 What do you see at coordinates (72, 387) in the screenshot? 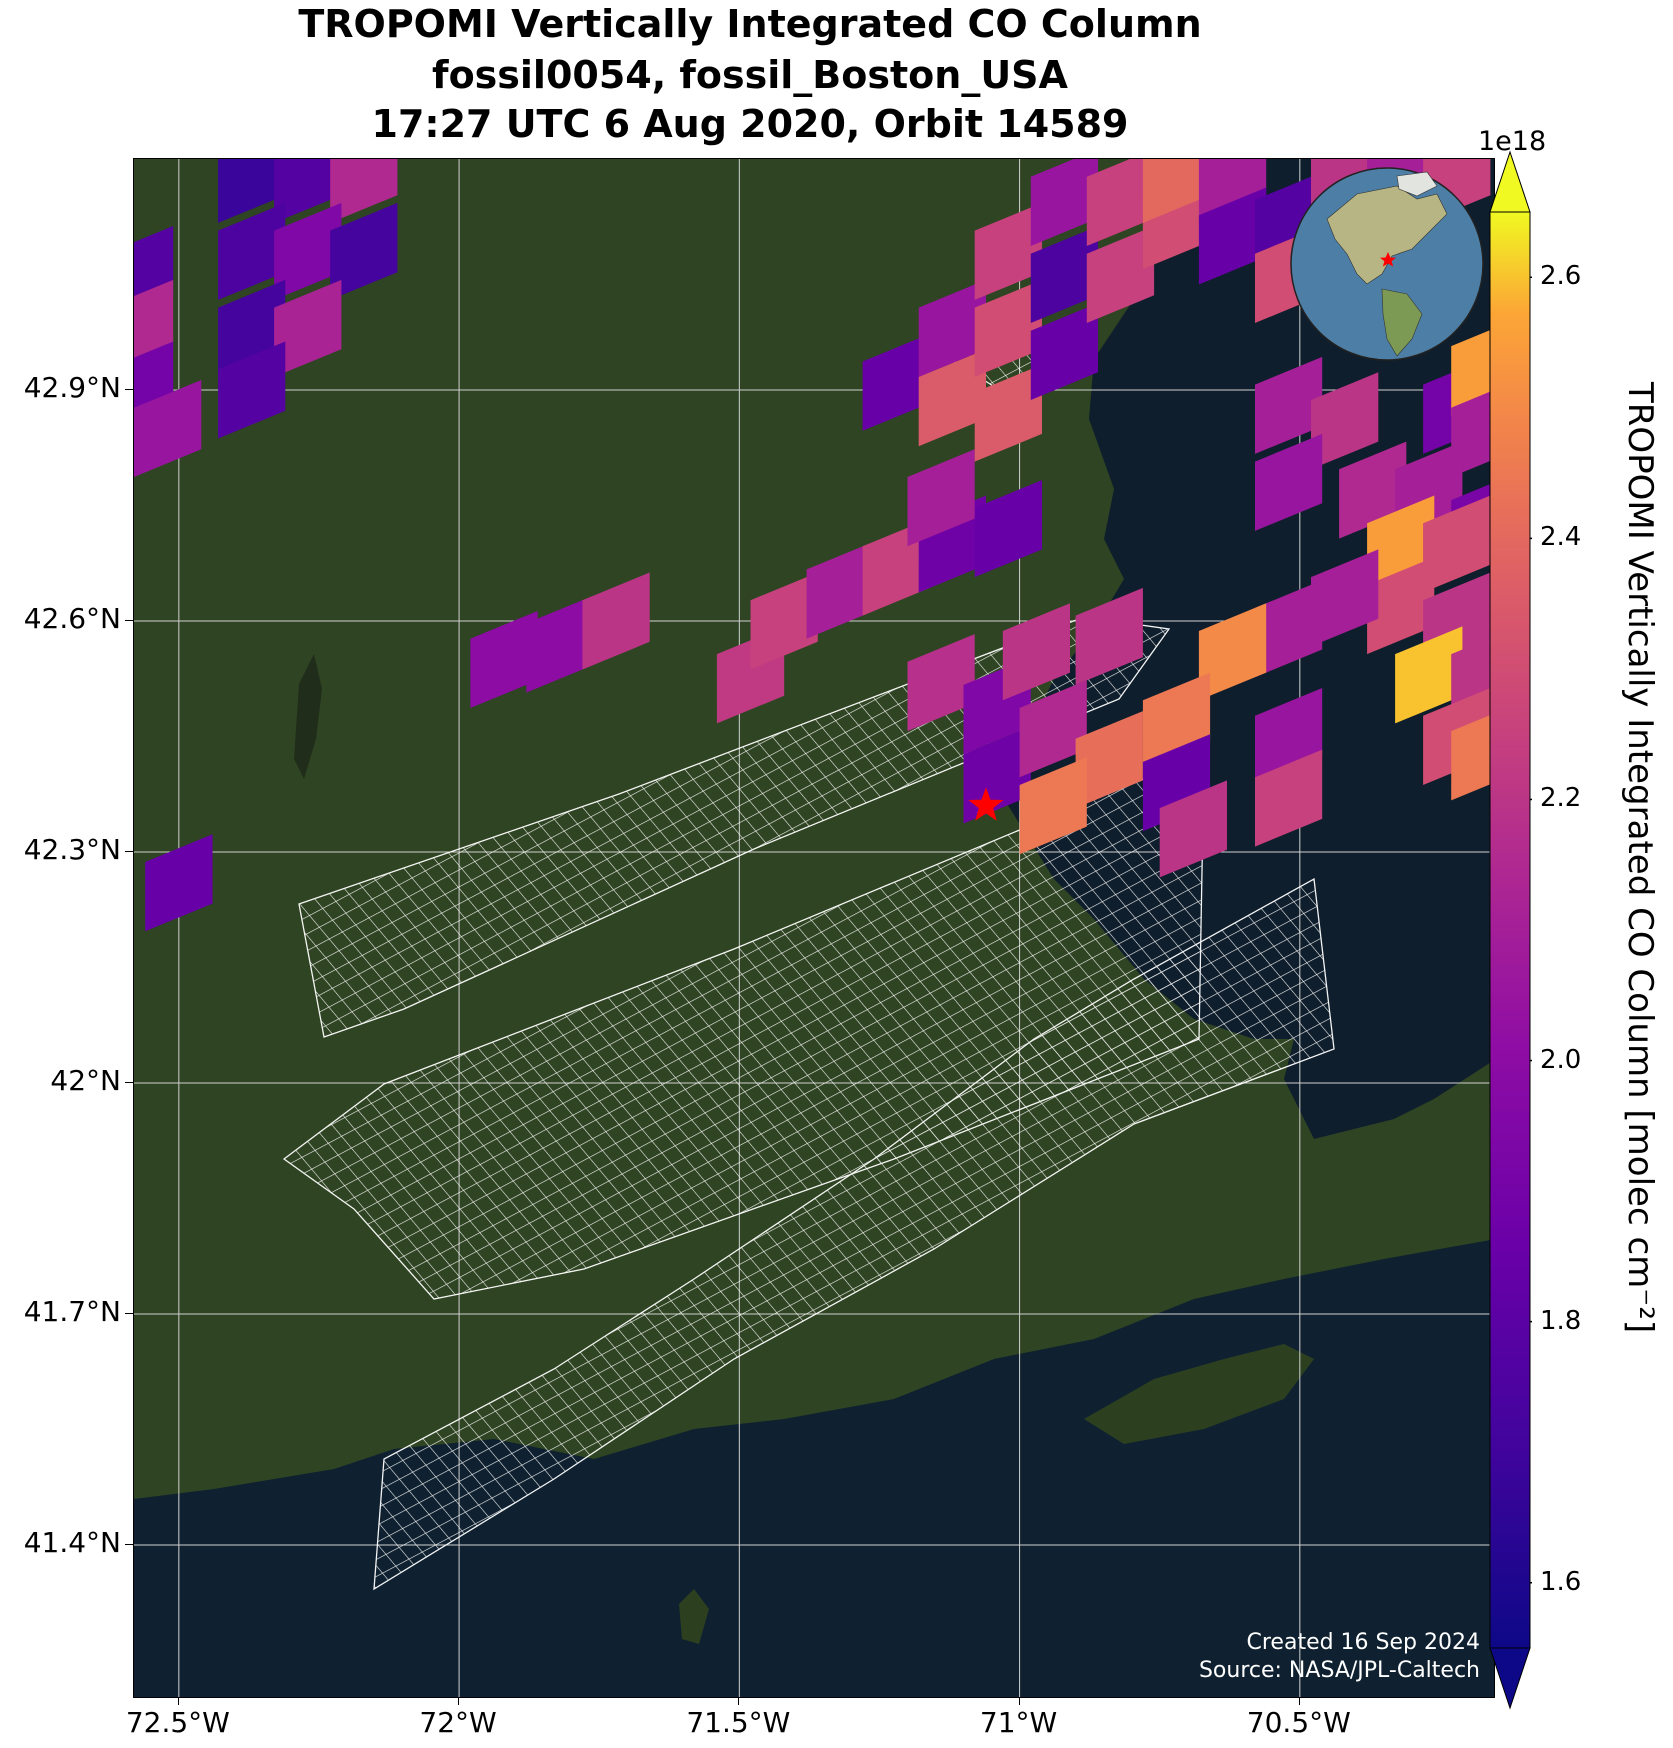
I see `lat-tick-label: 42.9°N` at bounding box center [72, 387].